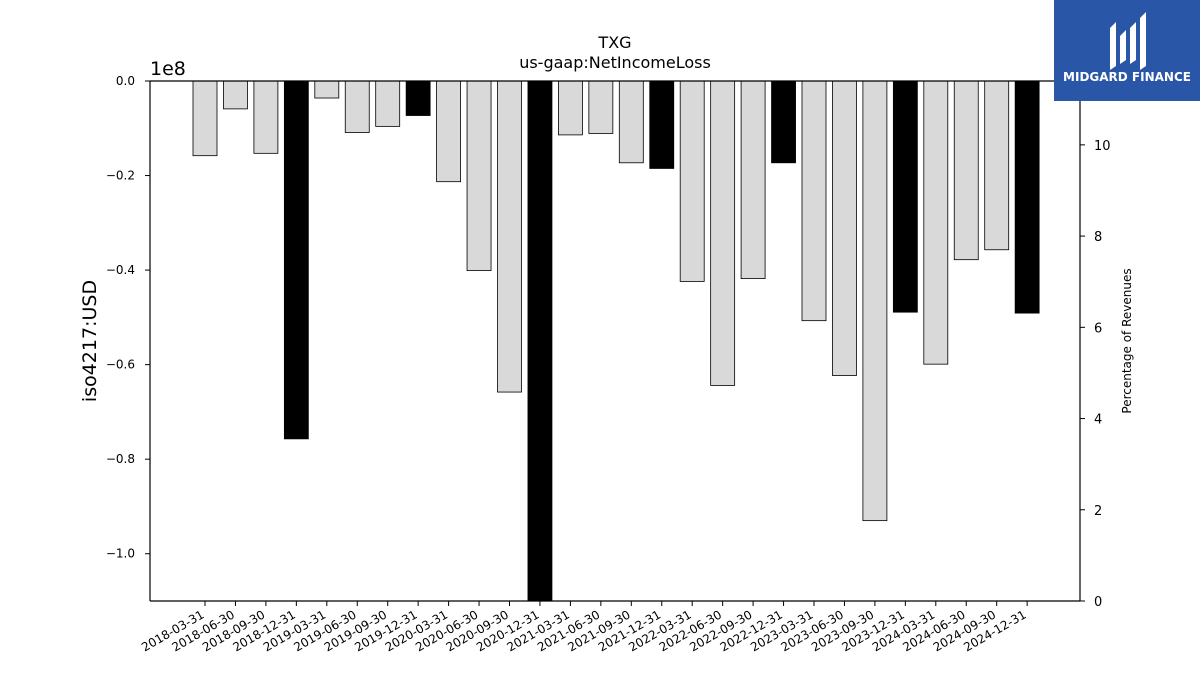 Image resolution: width=1200 pixels, height=675 pixels. Describe the element at coordinates (125, 81) in the screenshot. I see `y-tick-label: 0.0` at that location.